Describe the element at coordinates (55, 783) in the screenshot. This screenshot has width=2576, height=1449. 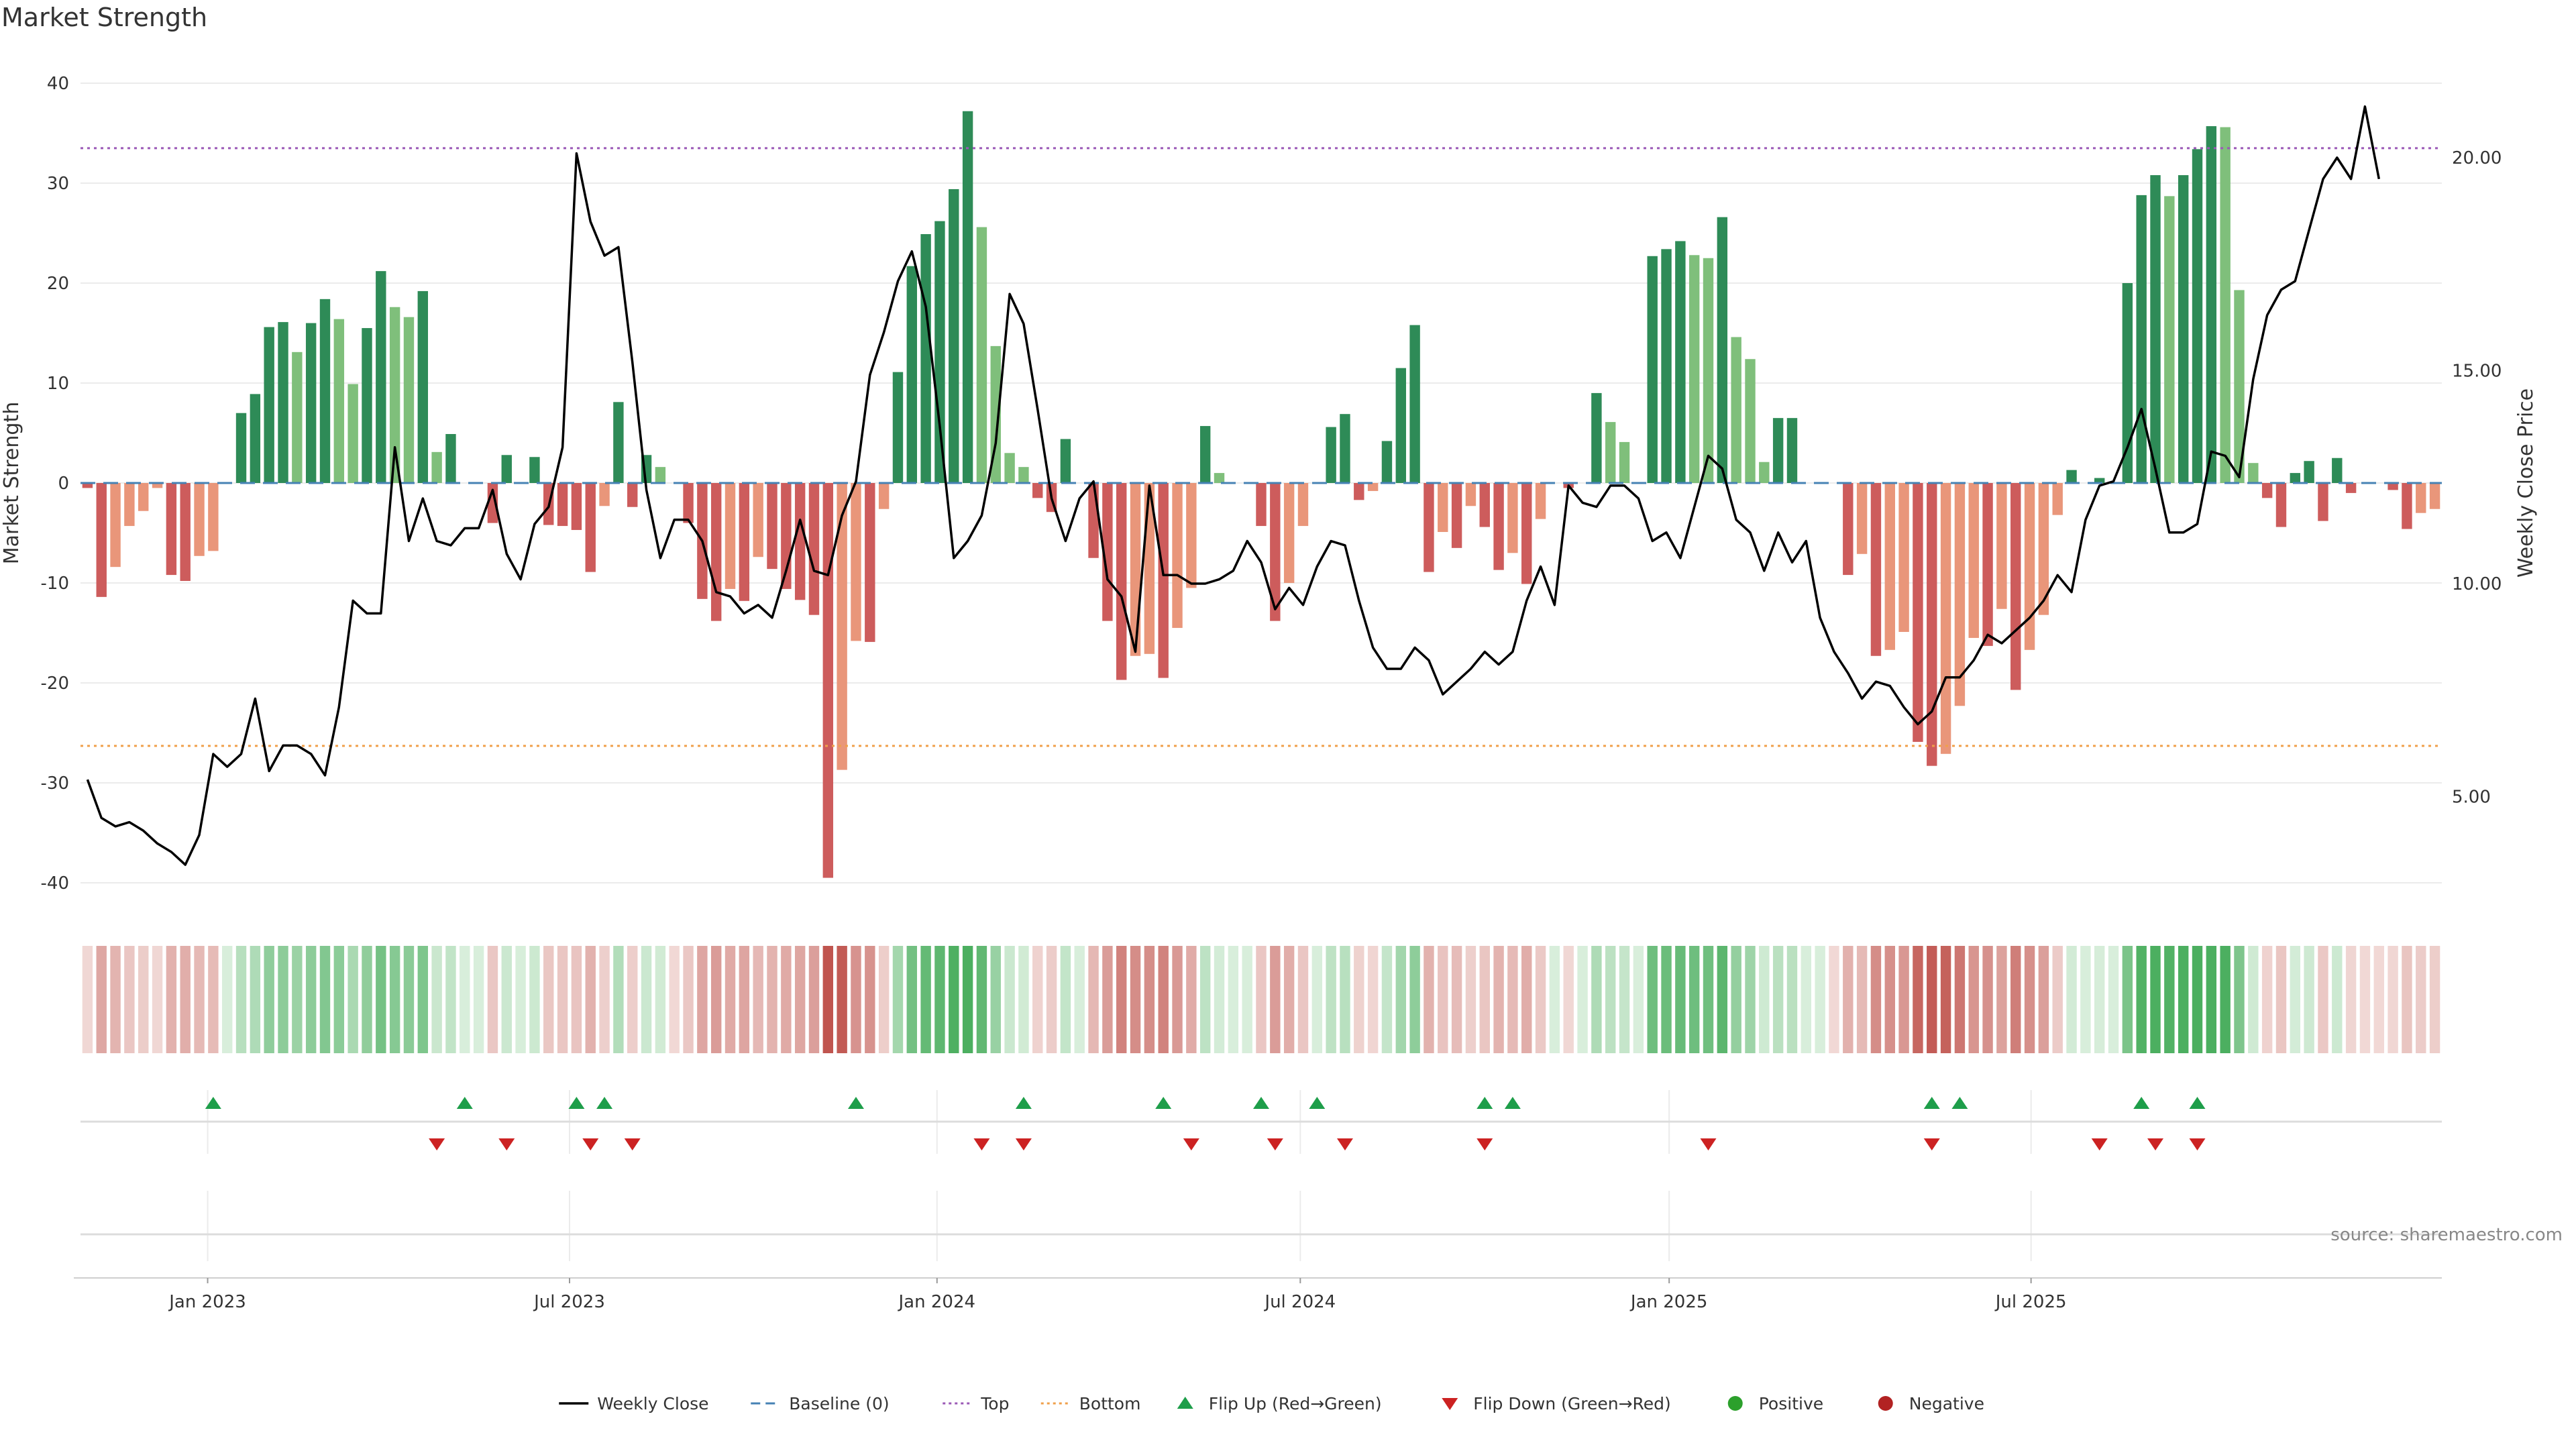
I see `y-tick-label: -30` at that location.